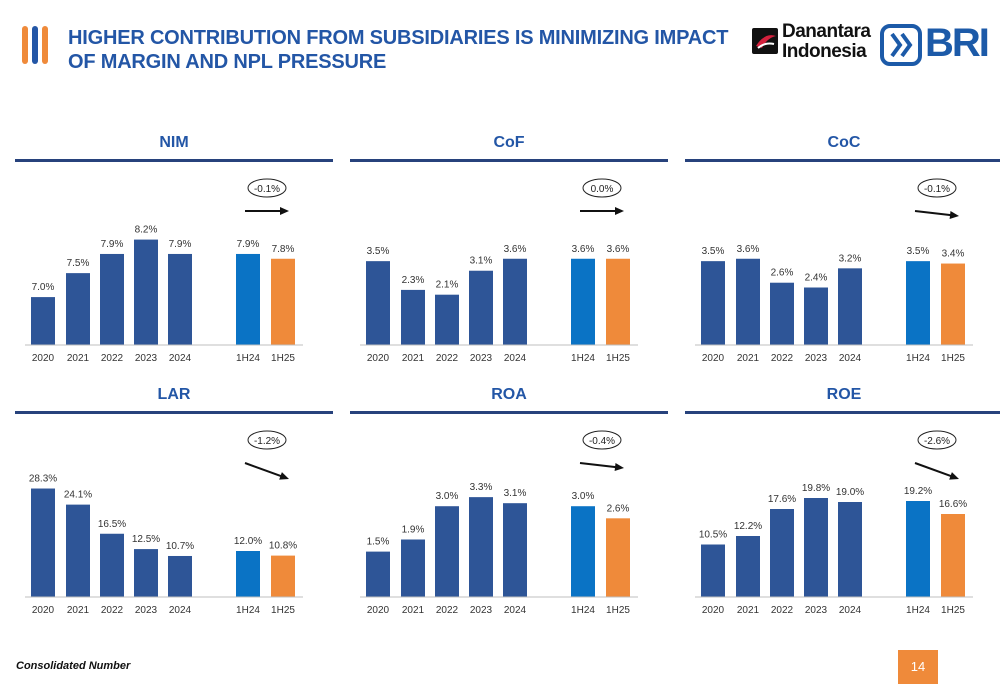  I want to click on data-label: 7.5%, so click(78, 263).